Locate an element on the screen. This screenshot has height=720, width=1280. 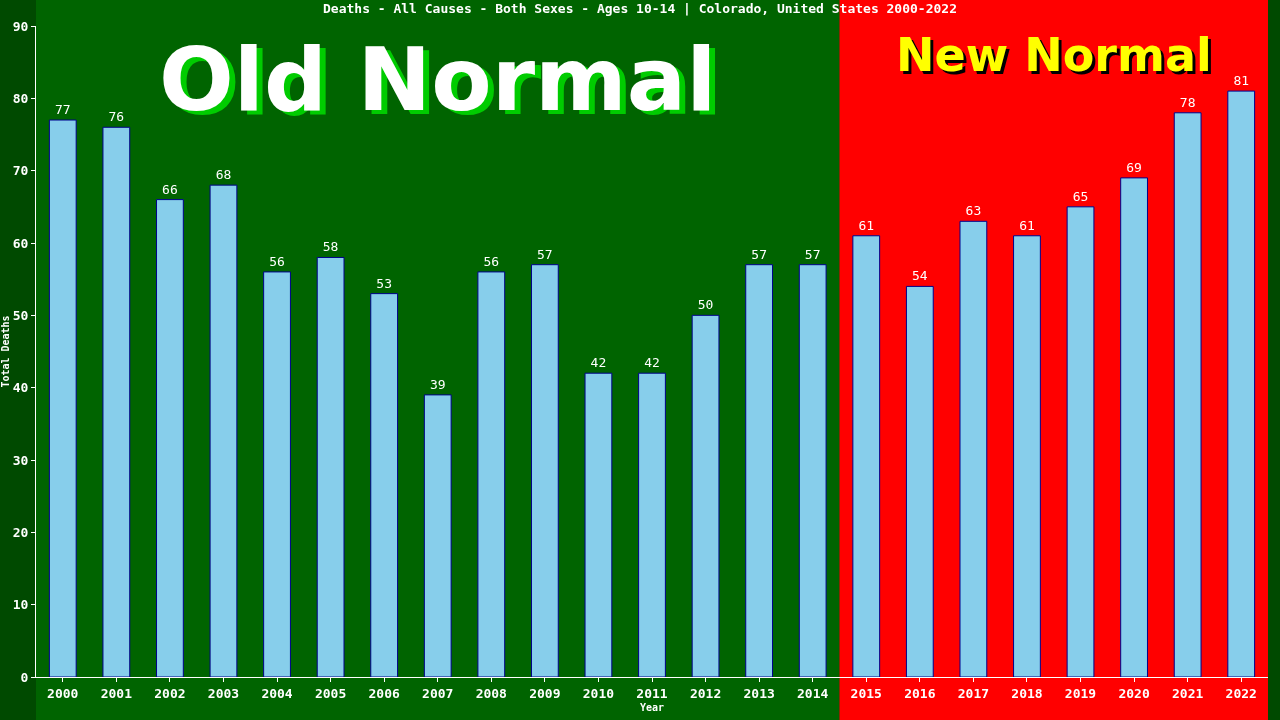
y-tick-label: 40 is located at coordinates (20, 388).